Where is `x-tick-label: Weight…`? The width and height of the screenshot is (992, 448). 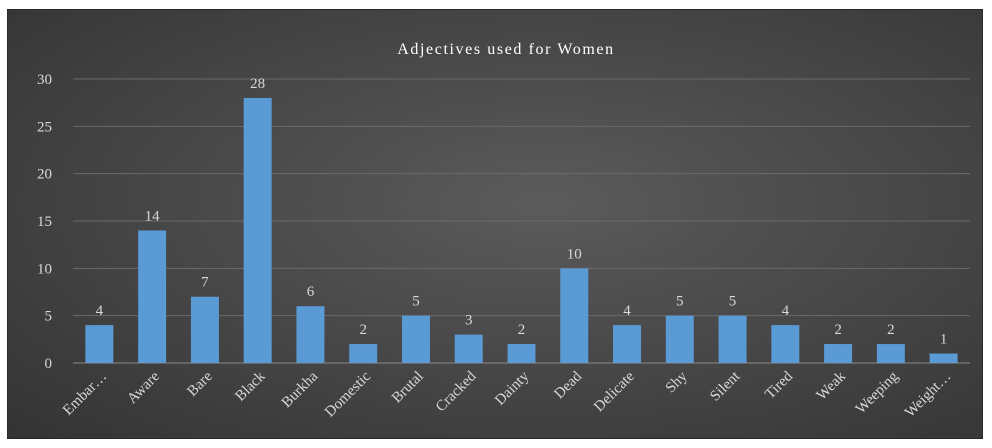 x-tick-label: Weight… is located at coordinates (928, 395).